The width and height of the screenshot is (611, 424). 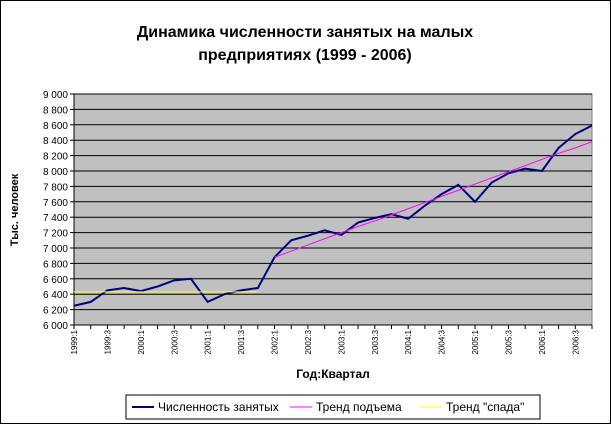 What do you see at coordinates (433, 199) in the screenshot?
I see `series-line` at bounding box center [433, 199].